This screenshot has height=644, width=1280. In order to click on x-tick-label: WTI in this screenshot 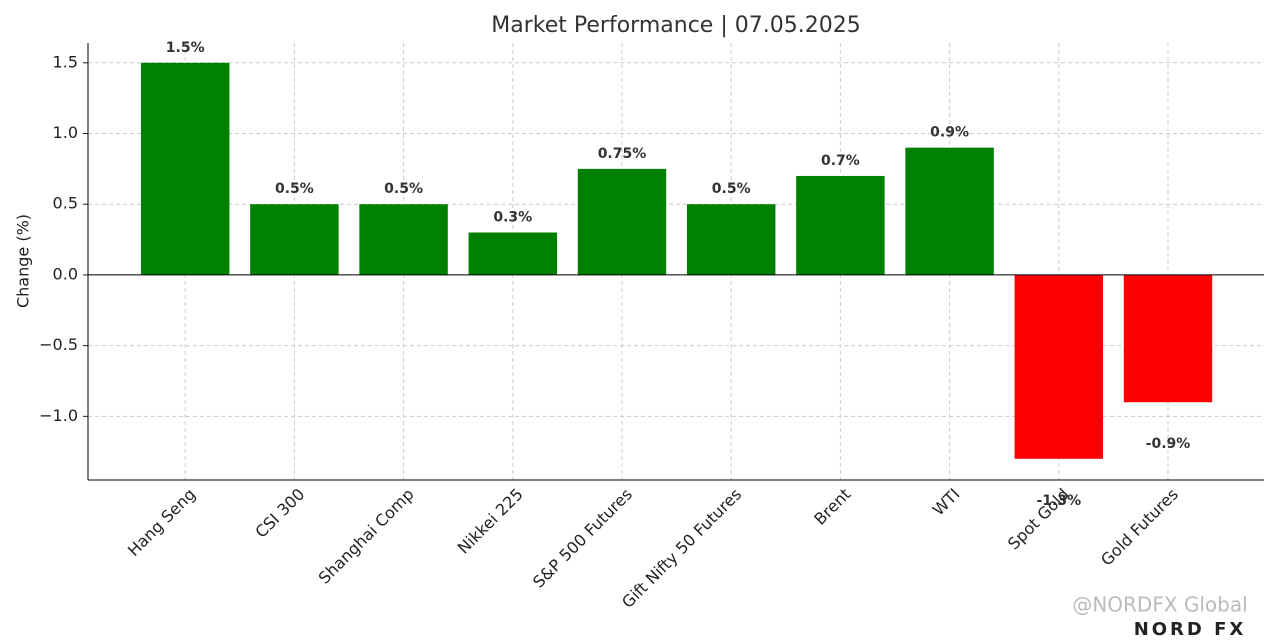, I will do `click(946, 502)`.